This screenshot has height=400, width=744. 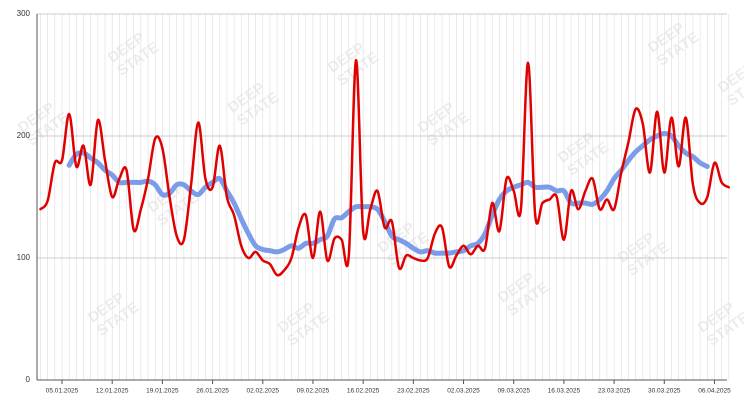 I want to click on x-tick-label: 12.01.2025, so click(x=112, y=391).